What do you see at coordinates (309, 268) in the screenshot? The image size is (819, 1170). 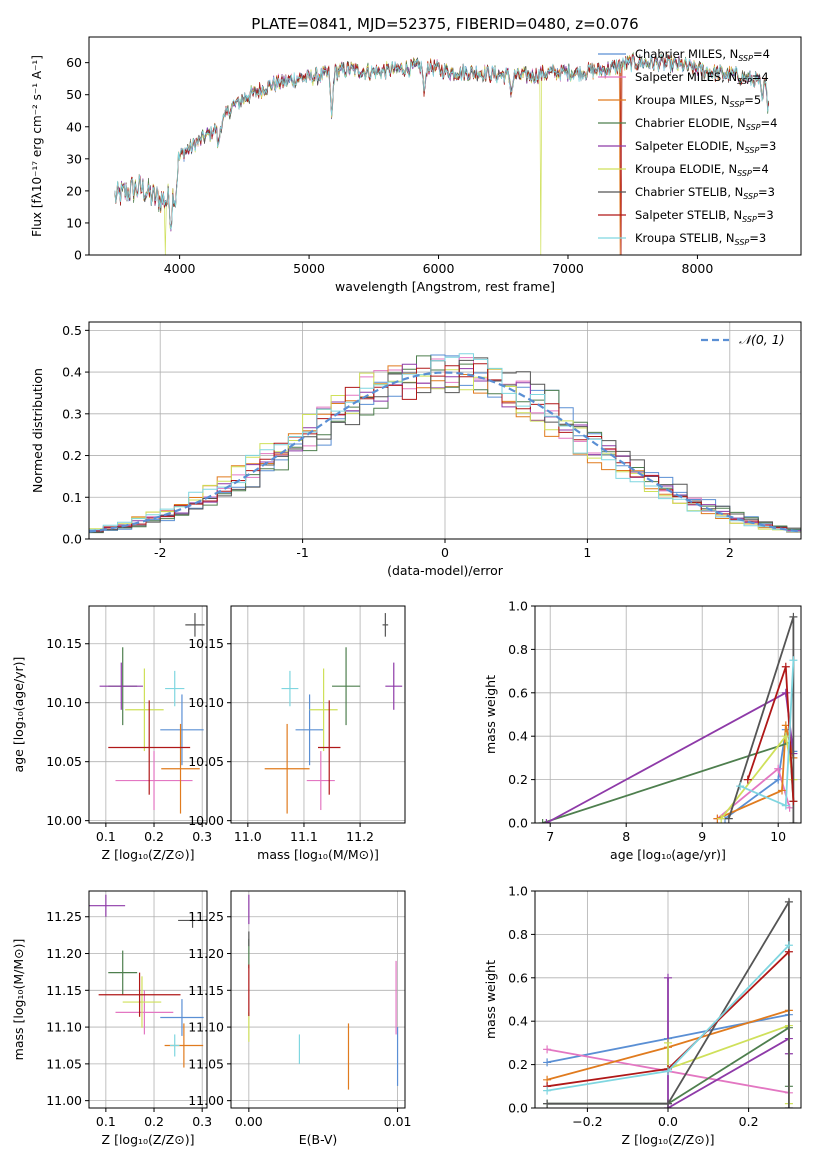 I see `x-tick-label: 5000` at bounding box center [309, 268].